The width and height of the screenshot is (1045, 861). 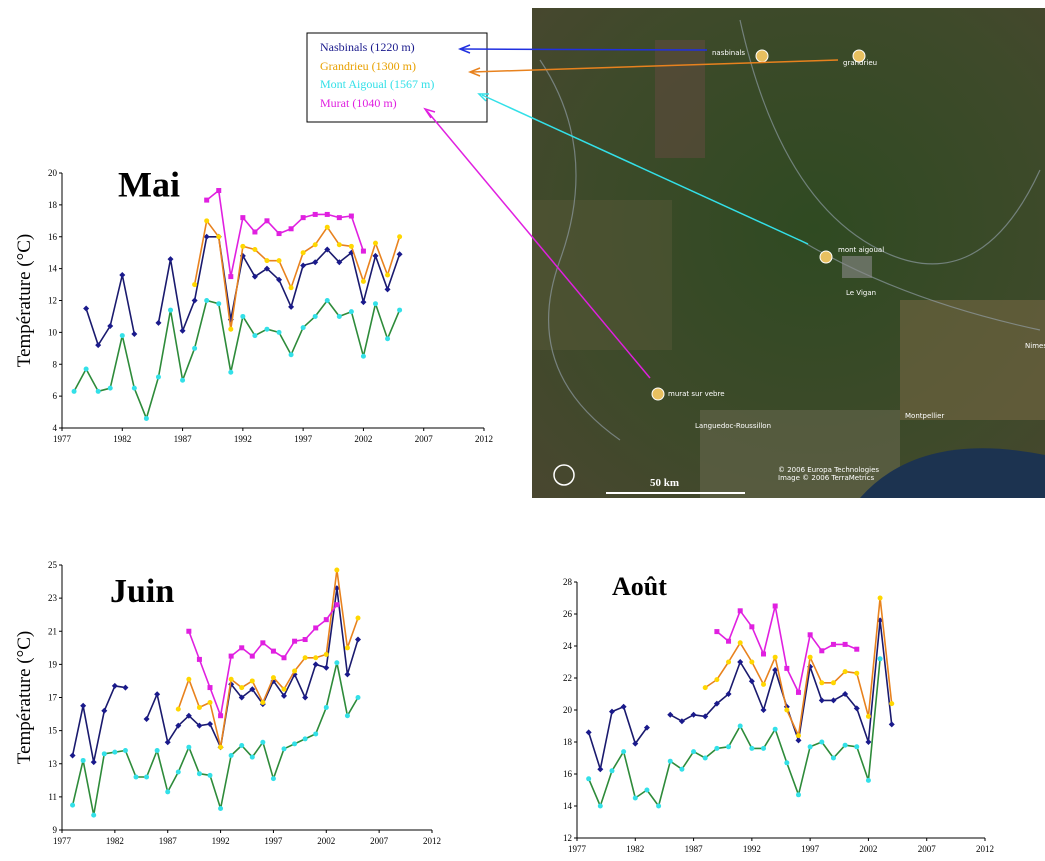 What do you see at coordinates (664, 483) in the screenshot?
I see `map-label: 50 km` at bounding box center [664, 483].